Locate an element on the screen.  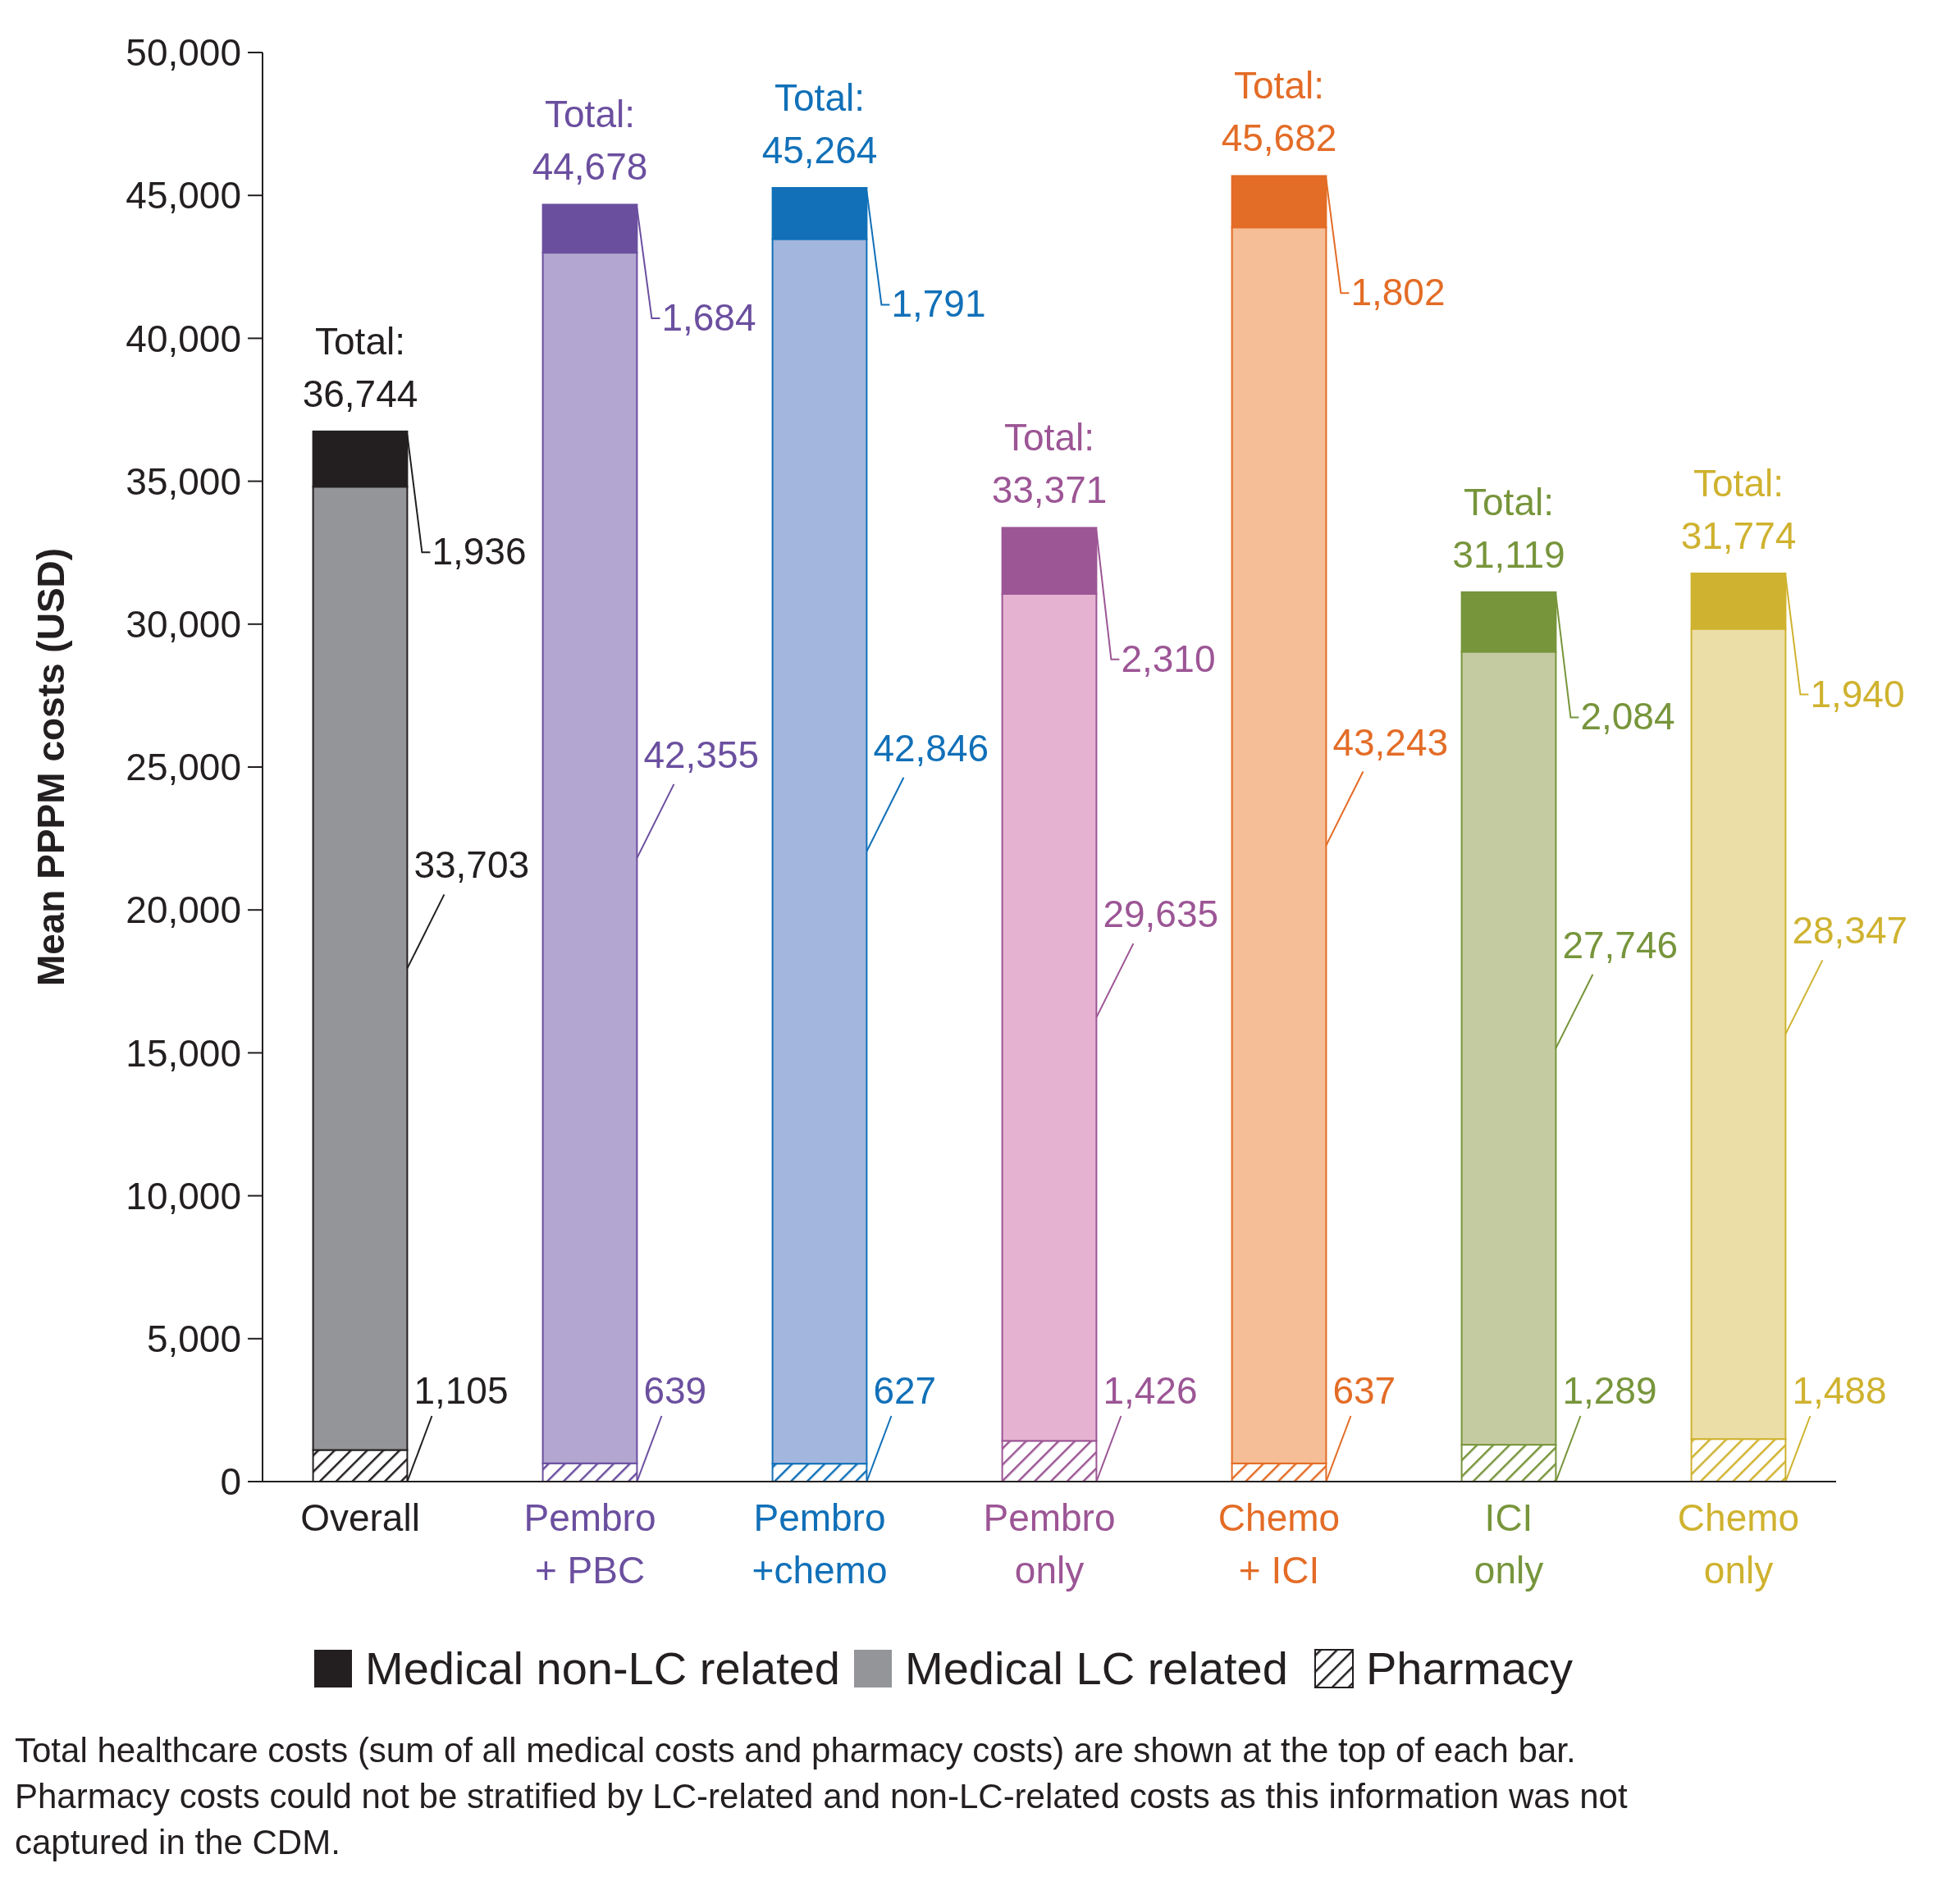
data-label: 33,703 is located at coordinates (471, 865).